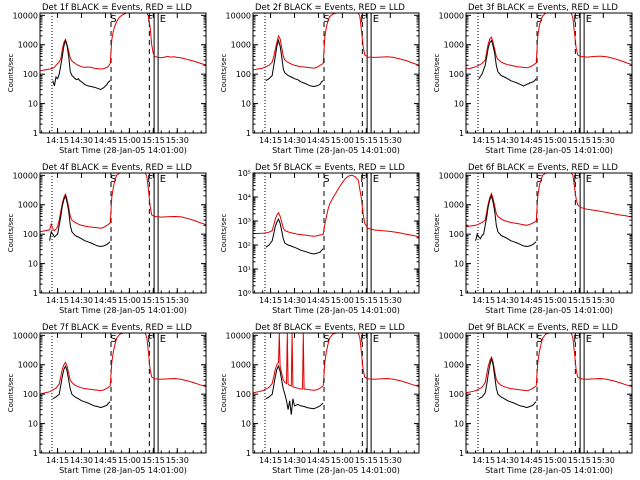  Describe the element at coordinates (330, 328) in the screenshot. I see `panel-title: Det 8f BLACK = Events, RED = LLD` at that location.